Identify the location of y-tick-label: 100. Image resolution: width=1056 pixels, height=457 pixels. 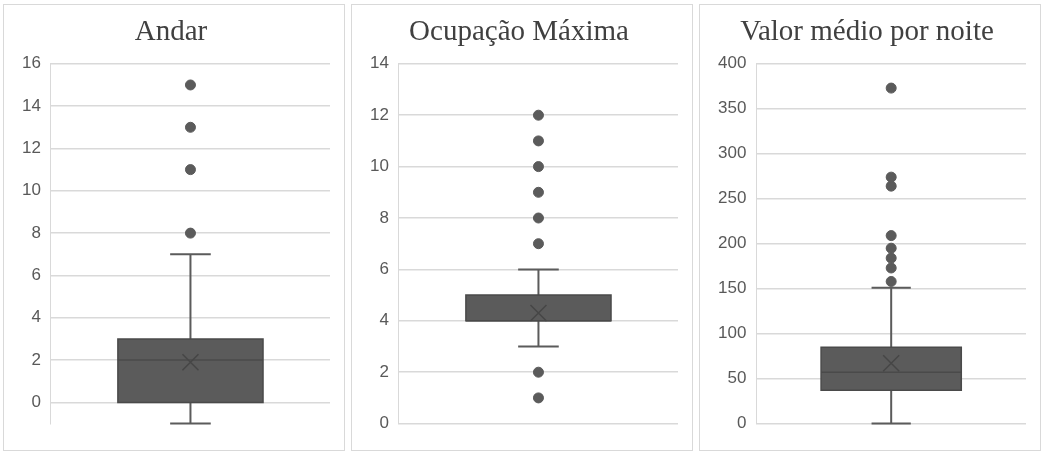
(732, 333).